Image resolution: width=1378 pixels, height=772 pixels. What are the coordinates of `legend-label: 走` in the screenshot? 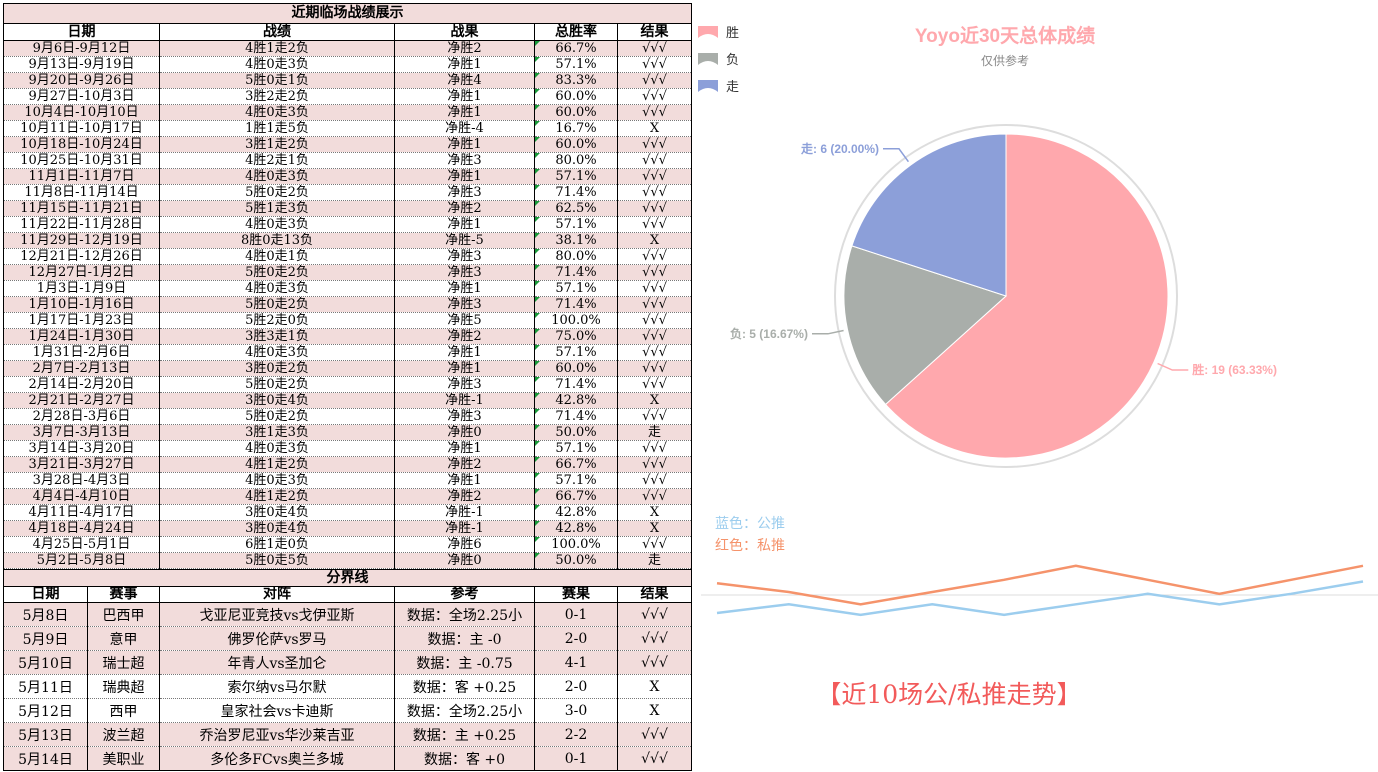 It's located at (732, 86).